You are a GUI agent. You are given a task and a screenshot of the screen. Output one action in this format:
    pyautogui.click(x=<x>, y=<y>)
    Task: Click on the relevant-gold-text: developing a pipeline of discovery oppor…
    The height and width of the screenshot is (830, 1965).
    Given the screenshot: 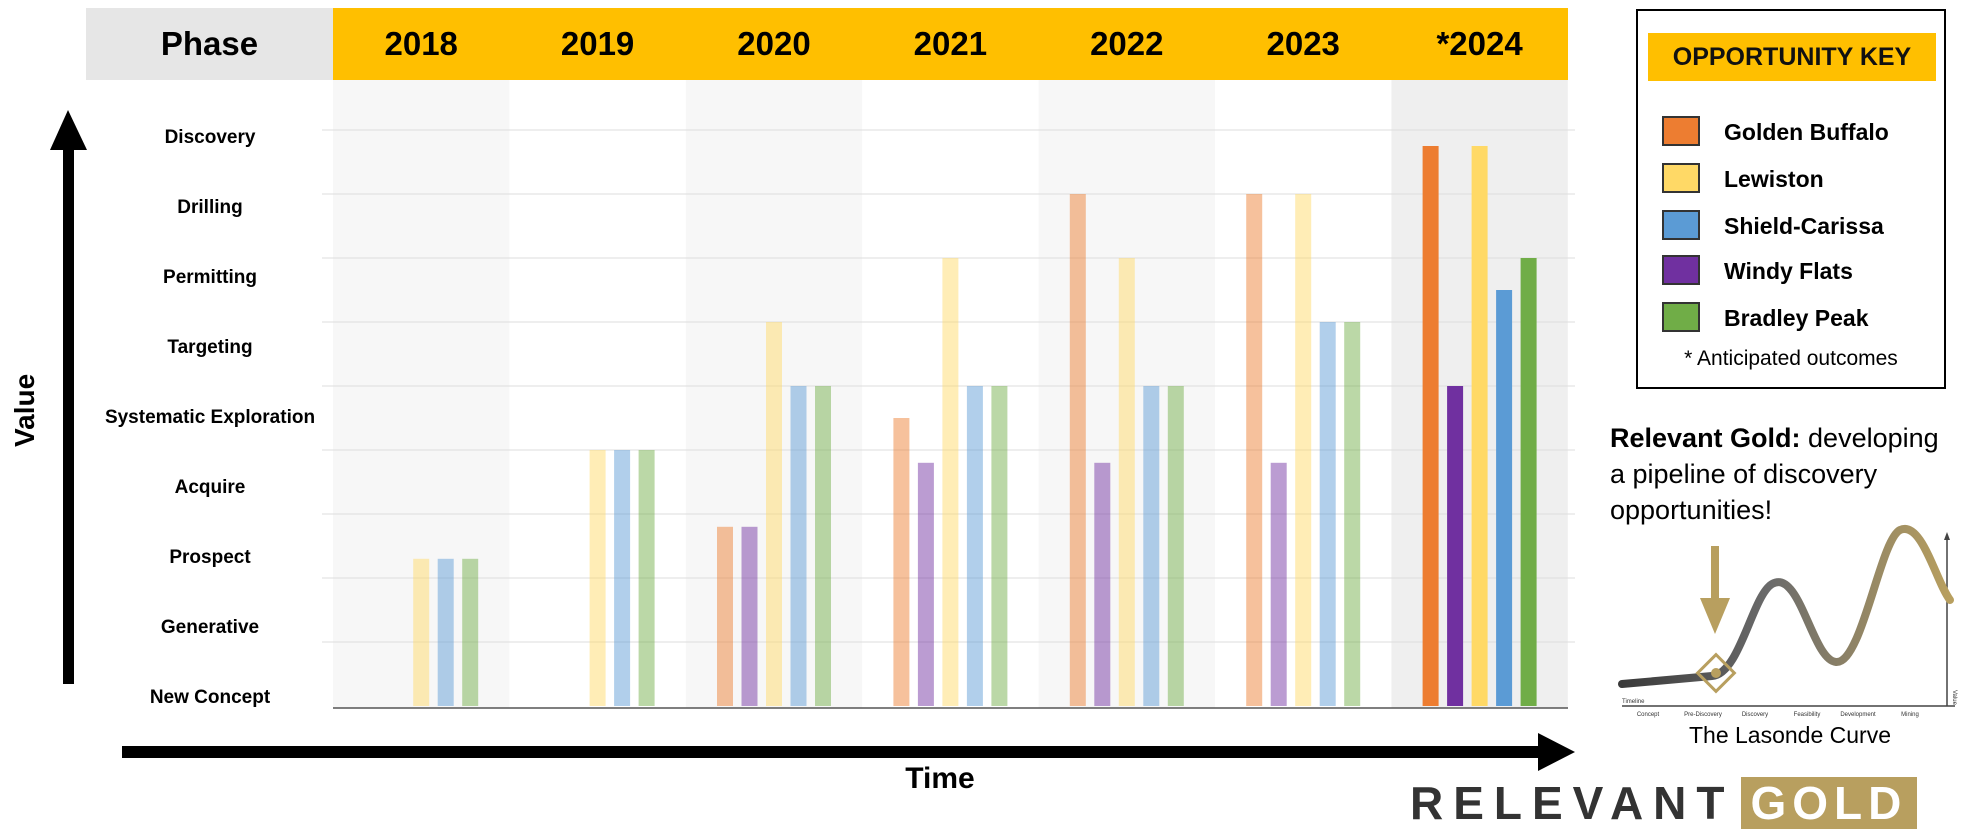 What is the action you would take?
    pyautogui.click(x=1774, y=474)
    